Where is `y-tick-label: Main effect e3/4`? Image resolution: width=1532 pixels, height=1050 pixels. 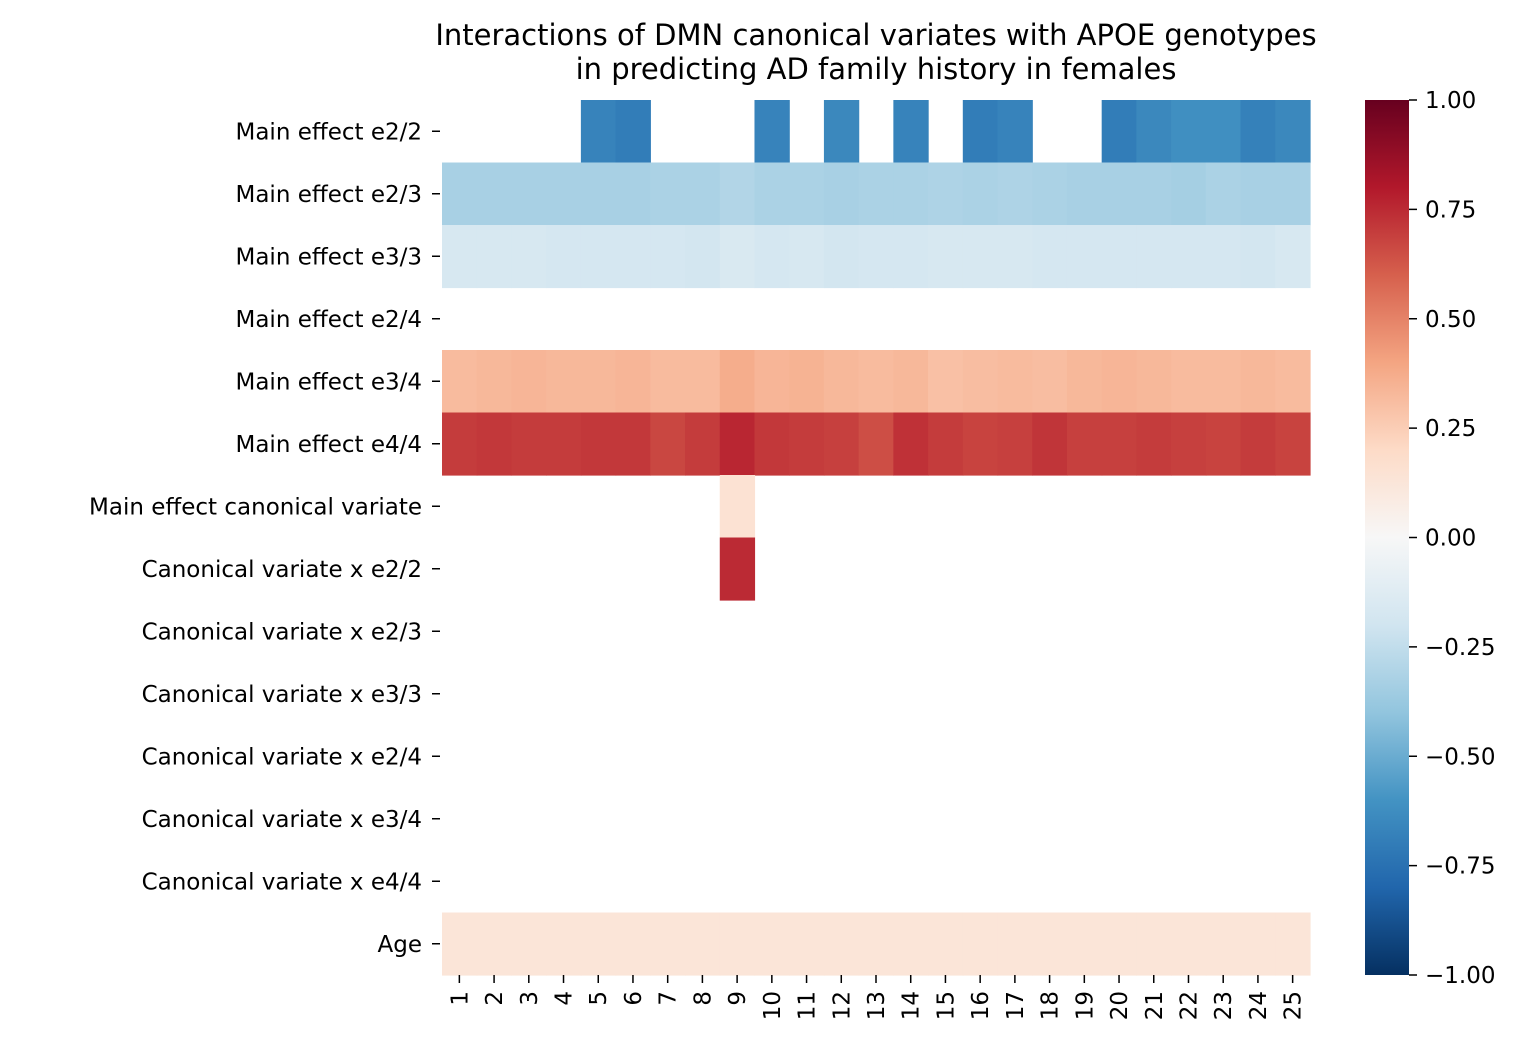
y-tick-label: Main effect e3/4 is located at coordinates (328, 382).